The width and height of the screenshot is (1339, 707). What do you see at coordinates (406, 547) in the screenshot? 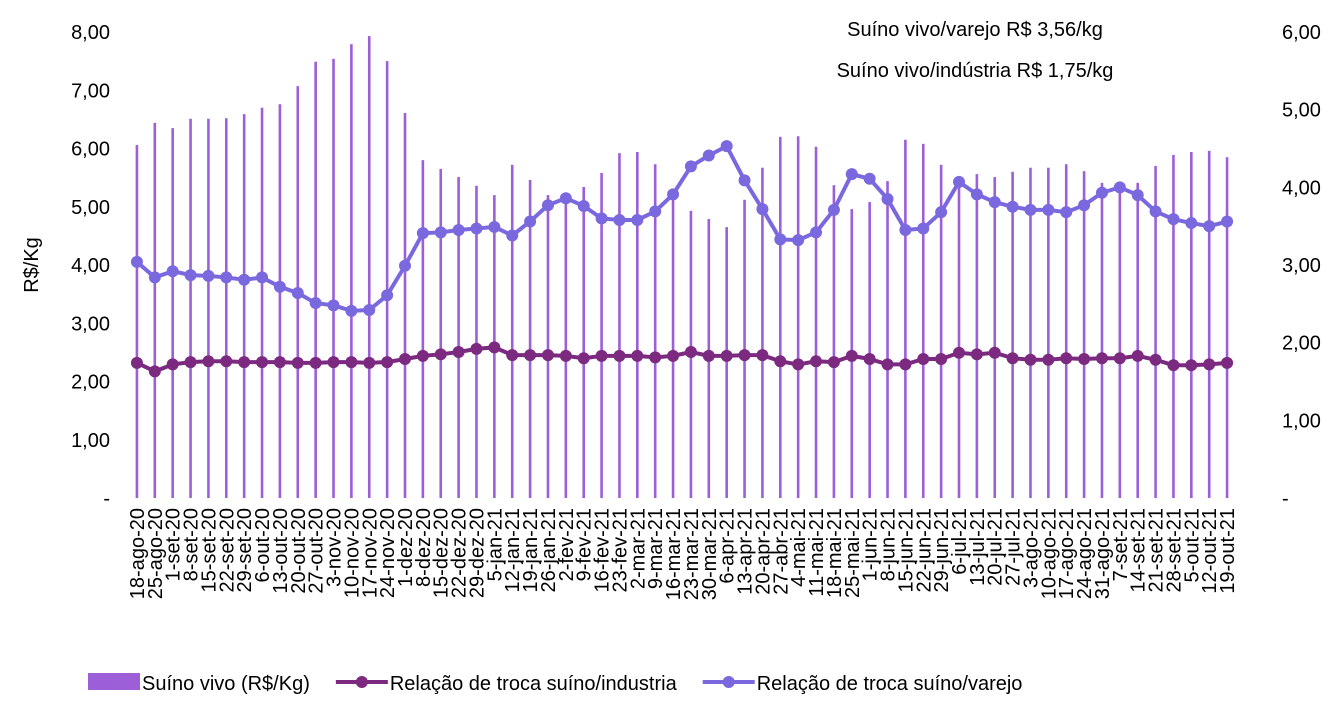
I see `x-tick-label: 1-dez-20` at bounding box center [406, 547].